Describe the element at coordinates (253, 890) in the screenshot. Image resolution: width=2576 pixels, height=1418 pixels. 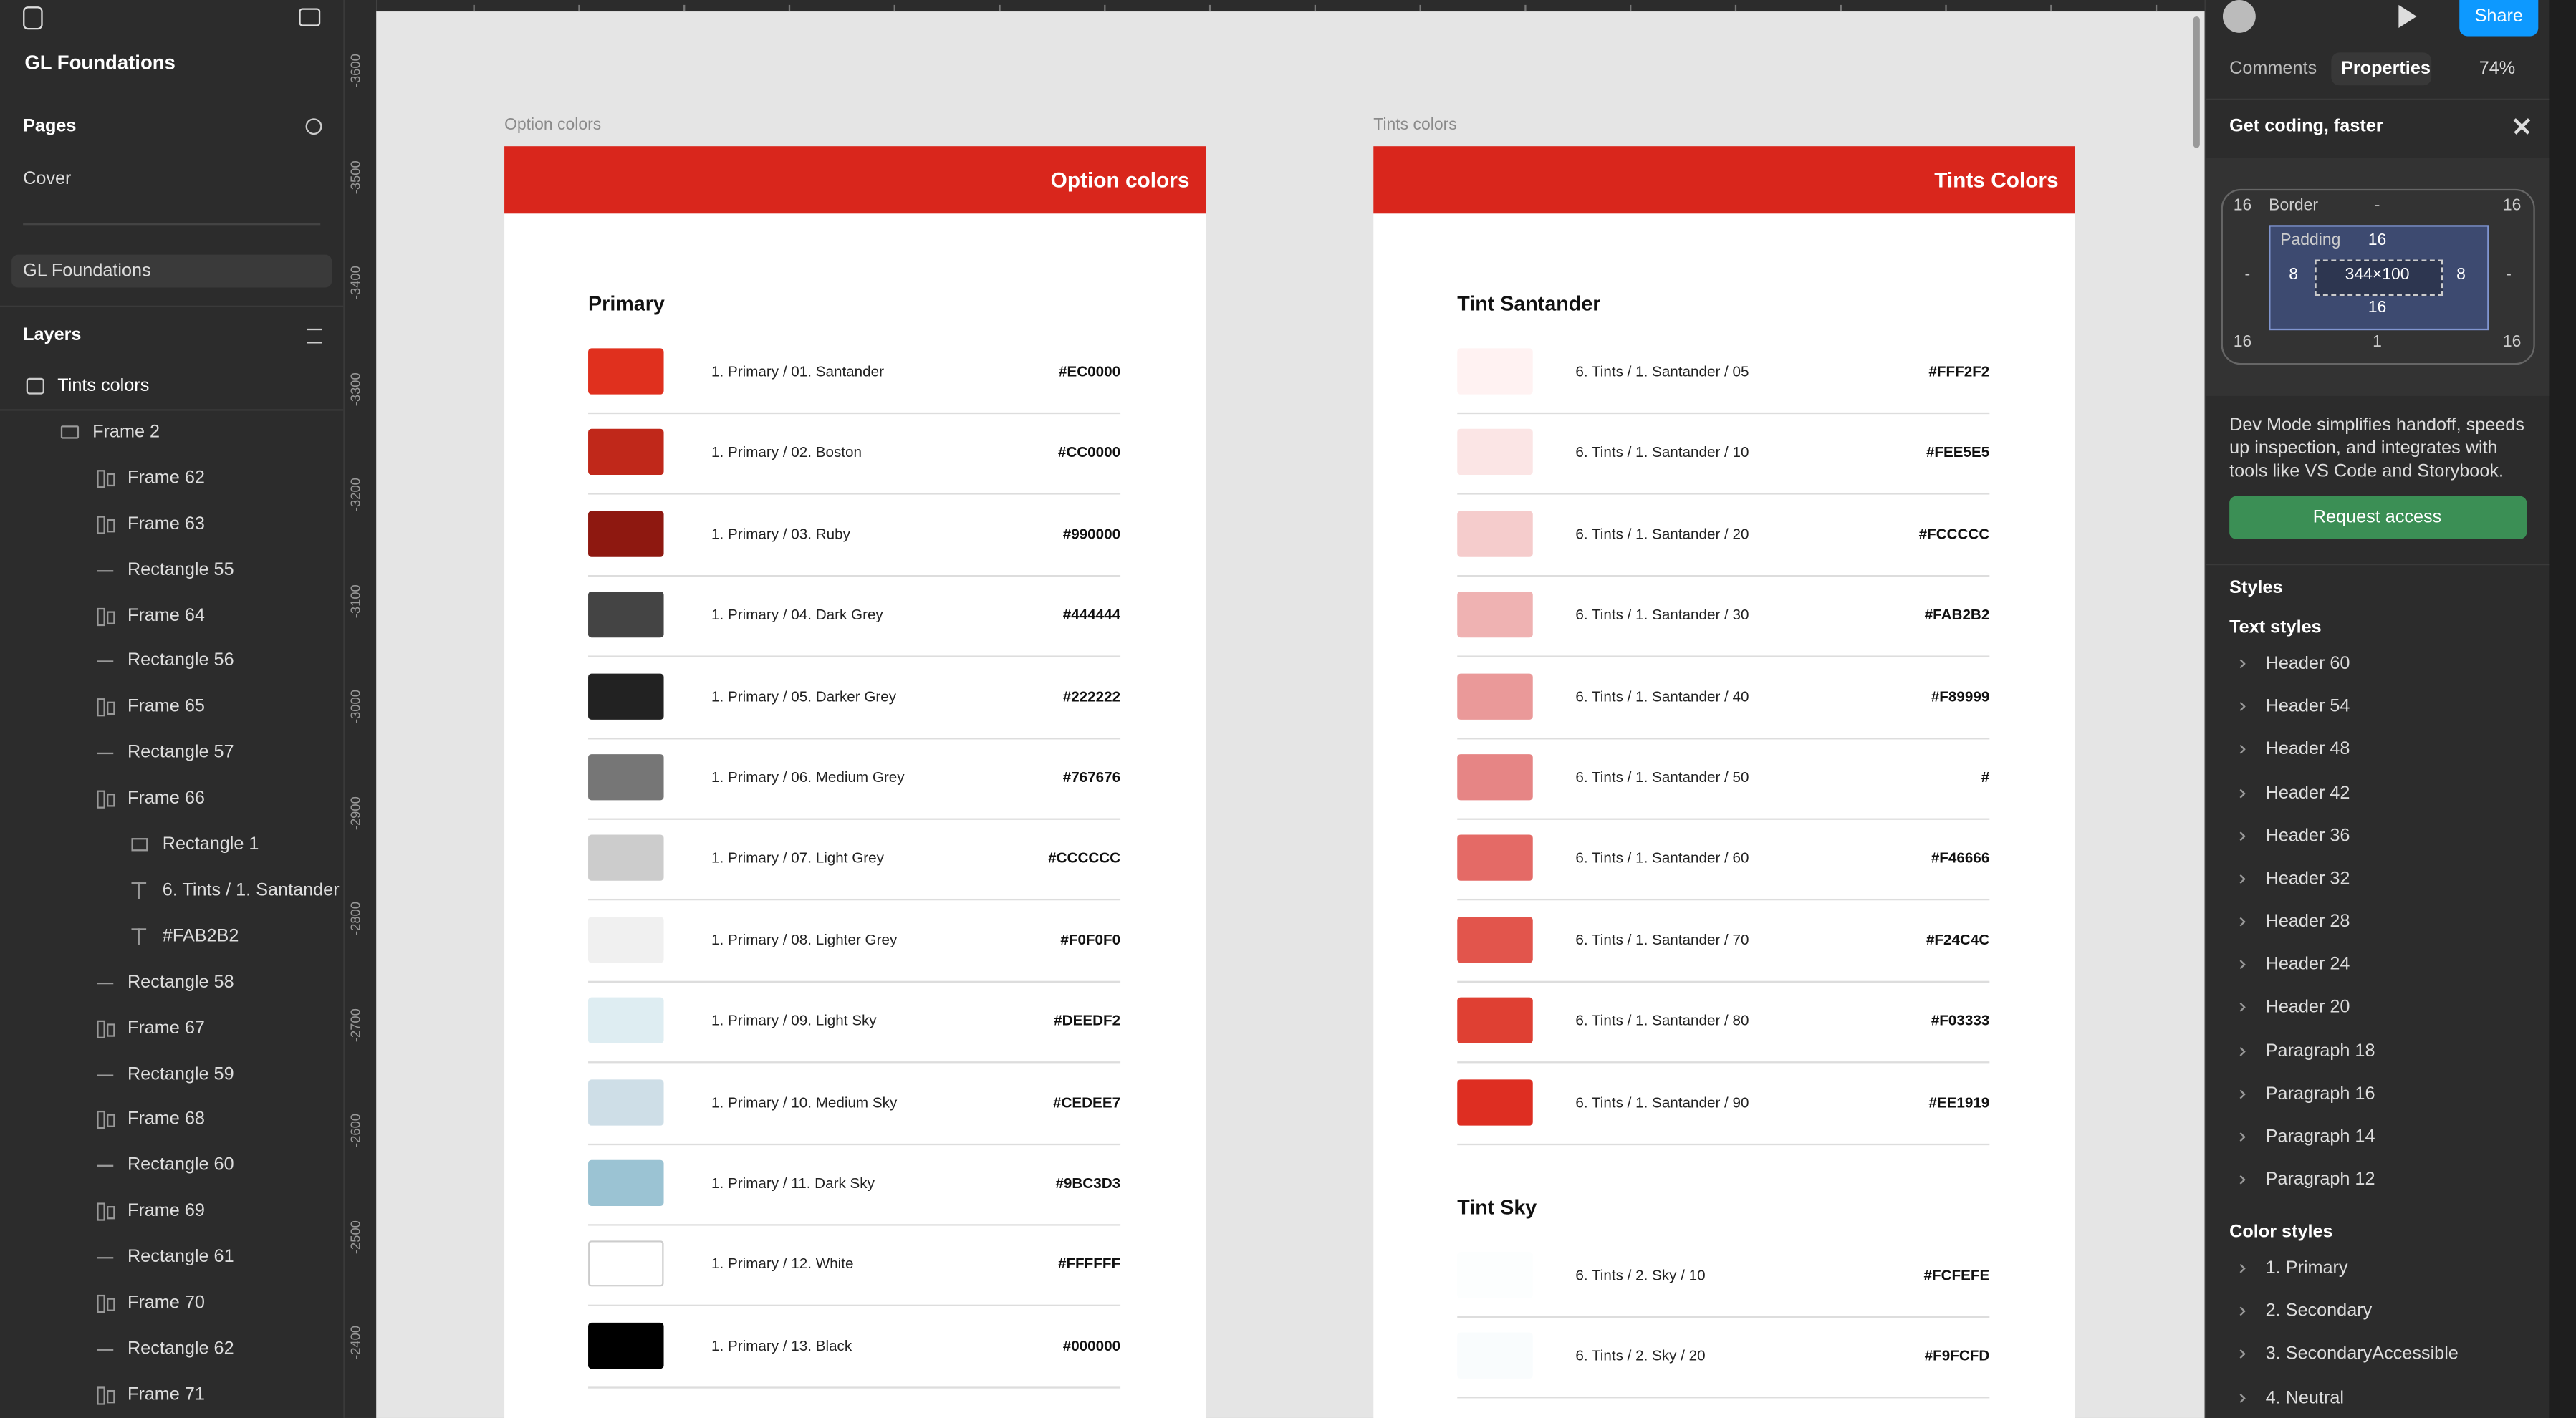
I see `layer-item: 6. Tints / 1. Santander / 3` at that location.